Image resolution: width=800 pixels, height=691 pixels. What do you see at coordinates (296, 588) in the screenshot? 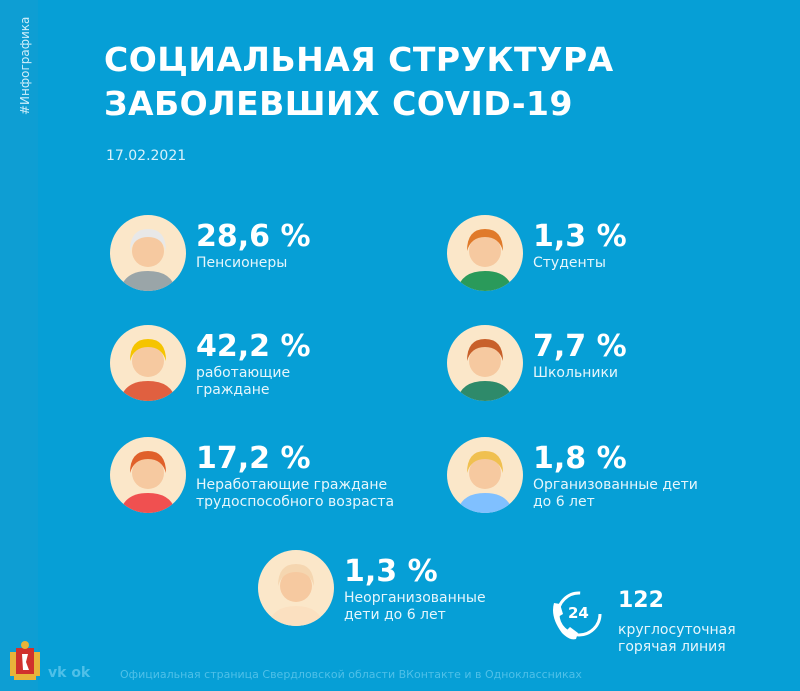
I see `baby-icon` at bounding box center [296, 588].